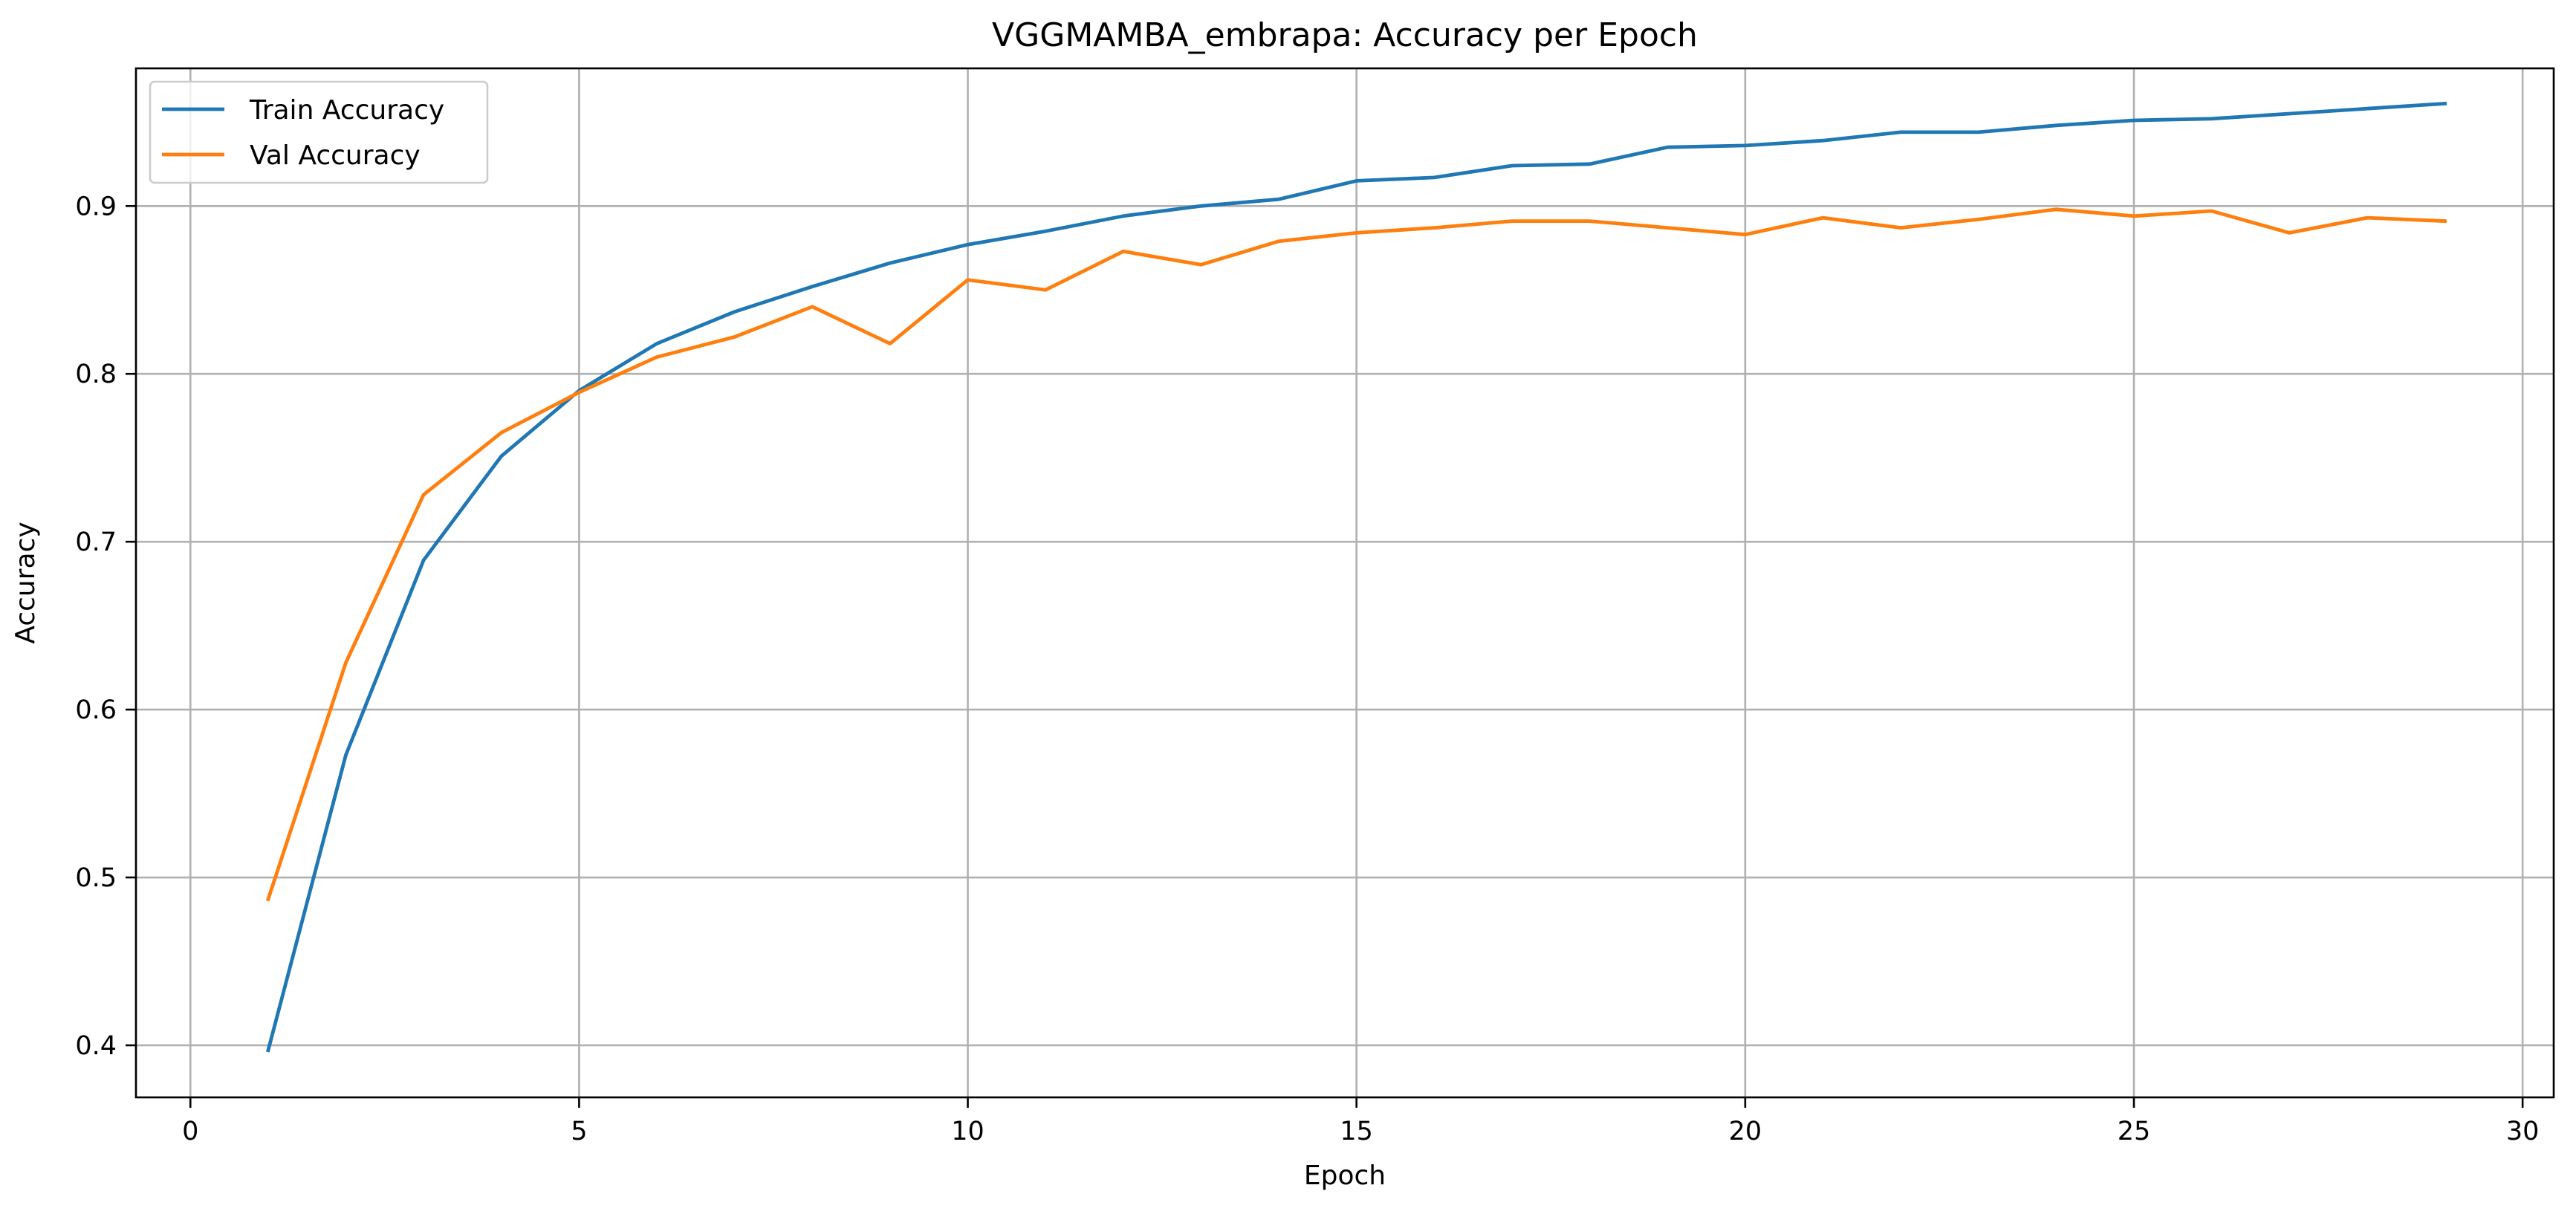 Image resolution: width=2576 pixels, height=1214 pixels. What do you see at coordinates (96, 878) in the screenshot?
I see `y-tick-label-0-5: 0.5` at bounding box center [96, 878].